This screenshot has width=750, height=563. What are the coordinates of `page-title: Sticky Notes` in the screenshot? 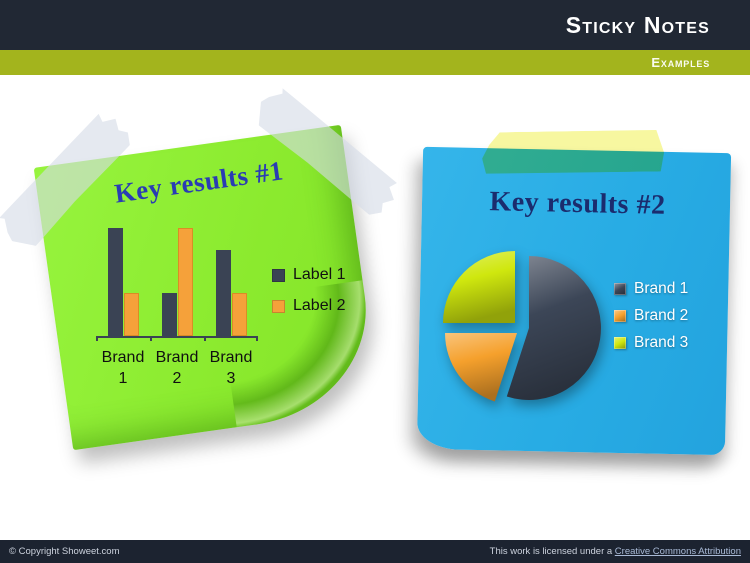 It's located at (637, 24).